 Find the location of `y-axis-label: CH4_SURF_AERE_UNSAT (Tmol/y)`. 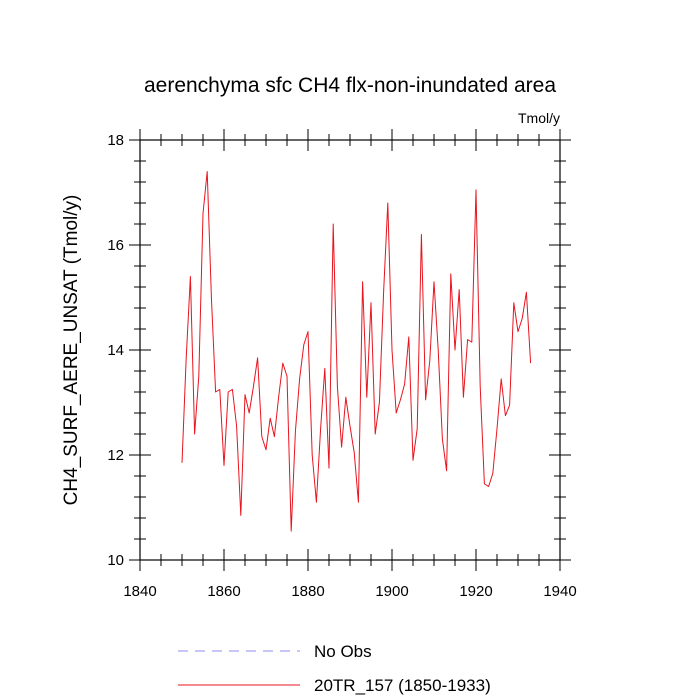

y-axis-label: CH4_SURF_AERE_UNSAT (Tmol/y) is located at coordinates (71, 350).